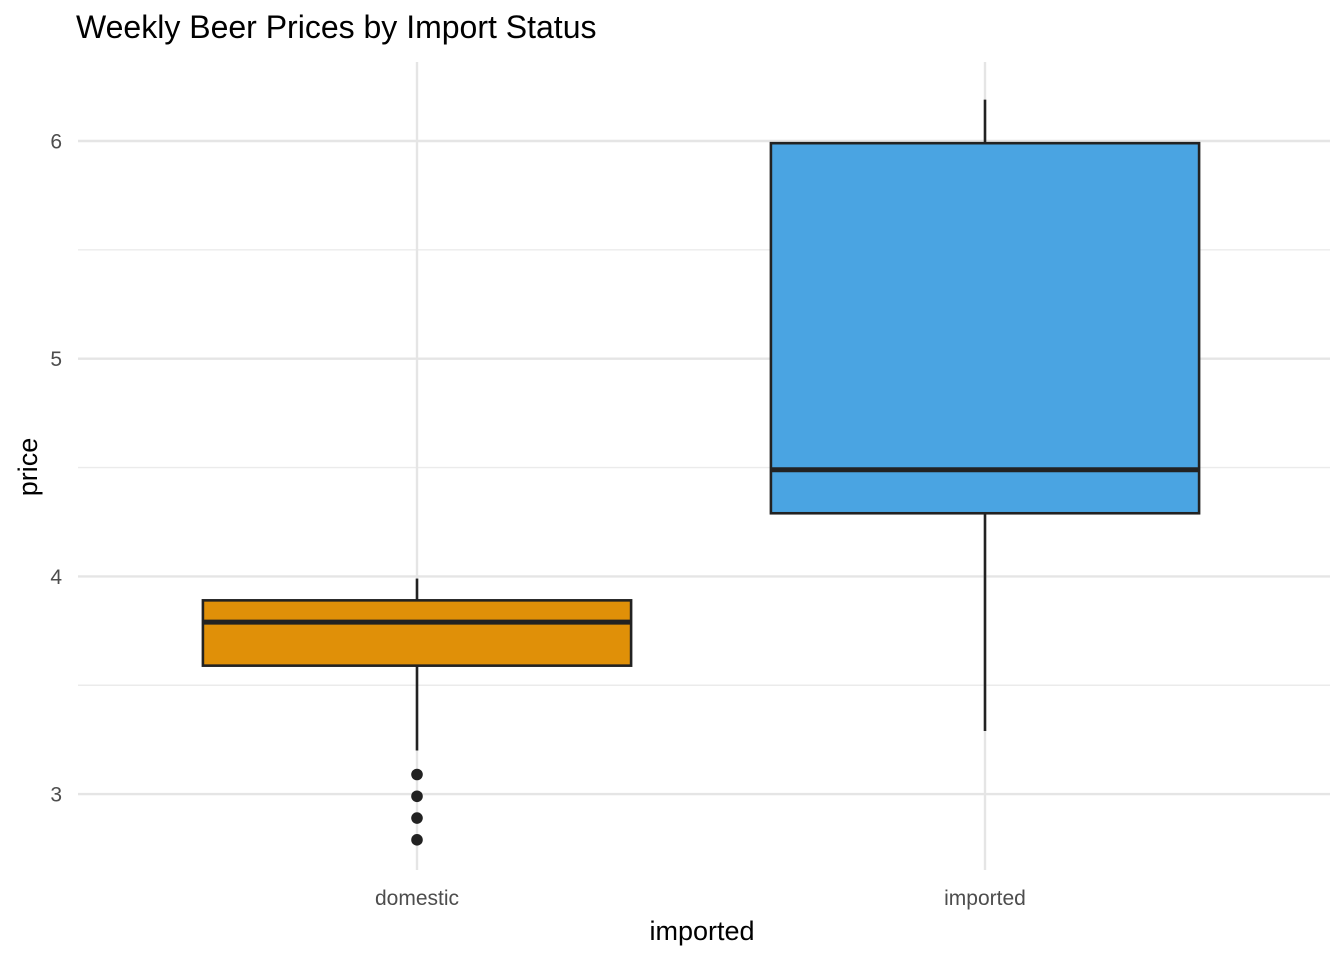  What do you see at coordinates (417, 712) in the screenshot?
I see `box-domestic` at bounding box center [417, 712].